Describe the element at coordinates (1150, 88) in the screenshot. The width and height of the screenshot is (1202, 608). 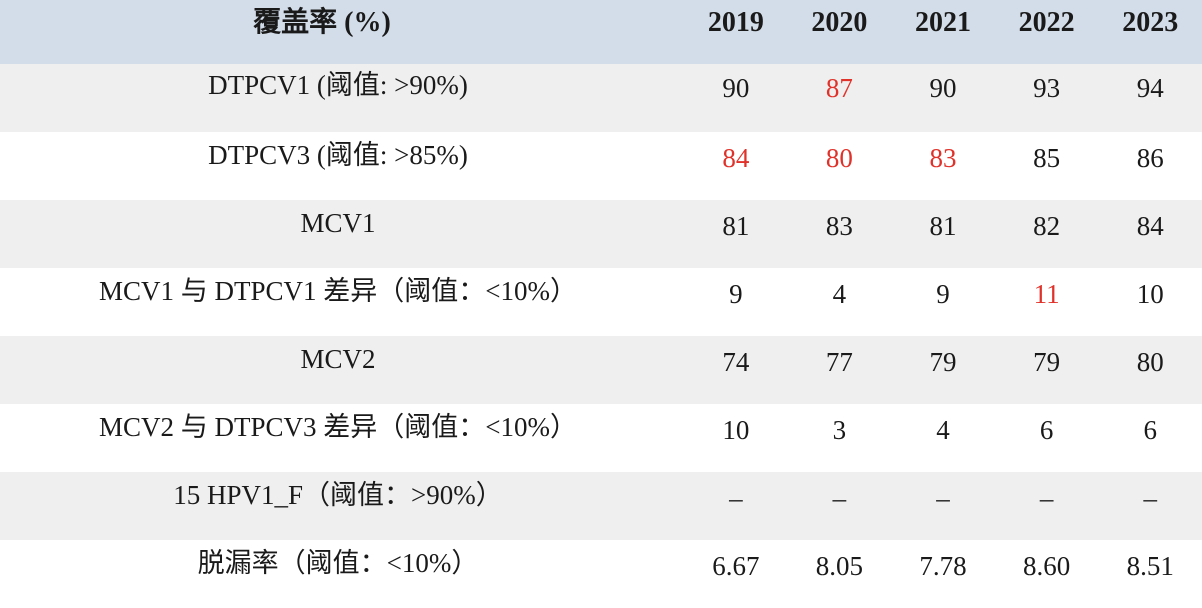
I see `row-value: 94` at that location.